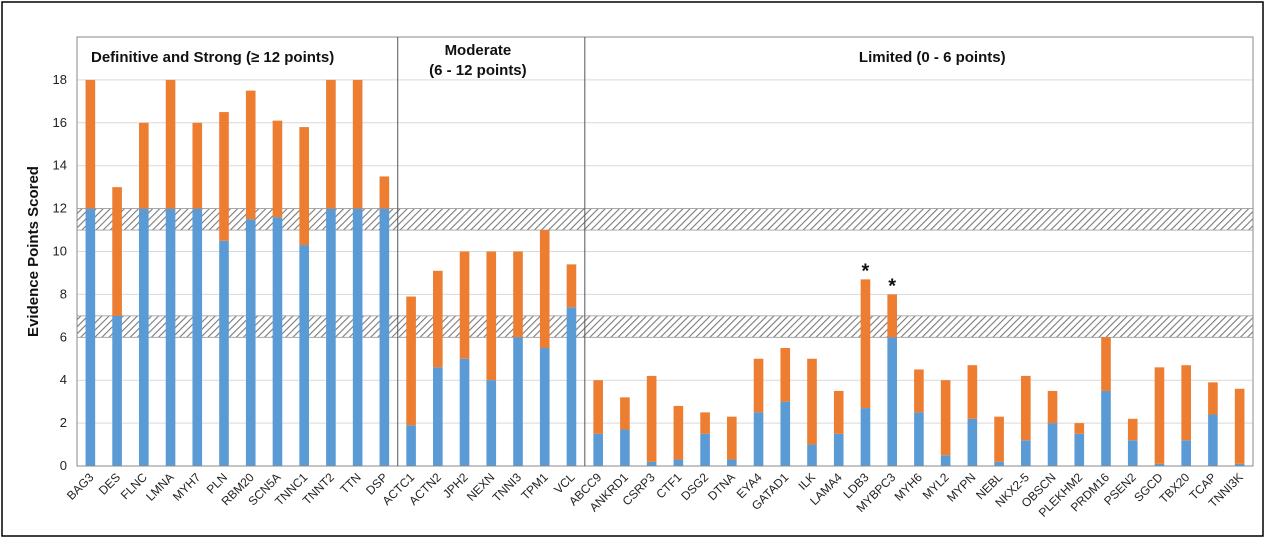  Describe the element at coordinates (63, 336) in the screenshot. I see `y-tick-label: 6` at that location.